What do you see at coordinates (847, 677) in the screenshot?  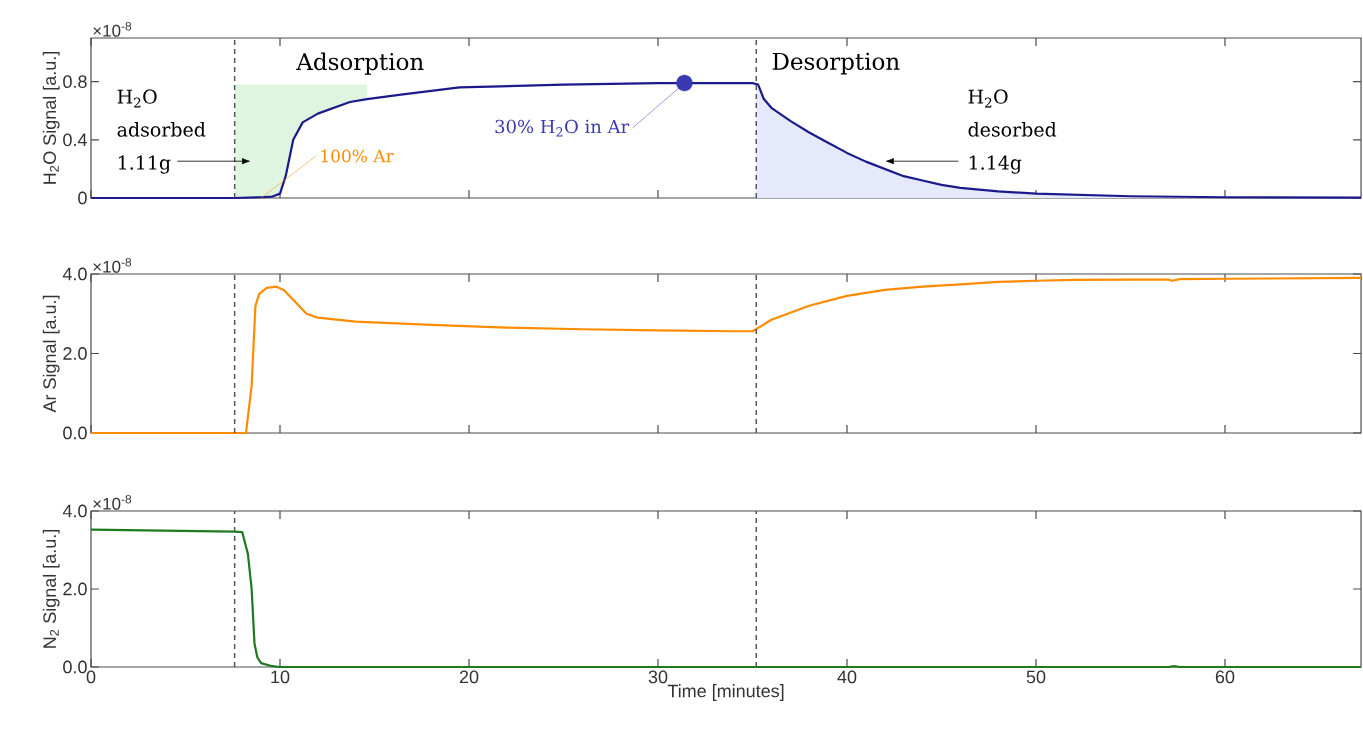 I see `x-tick-label: 40` at bounding box center [847, 677].